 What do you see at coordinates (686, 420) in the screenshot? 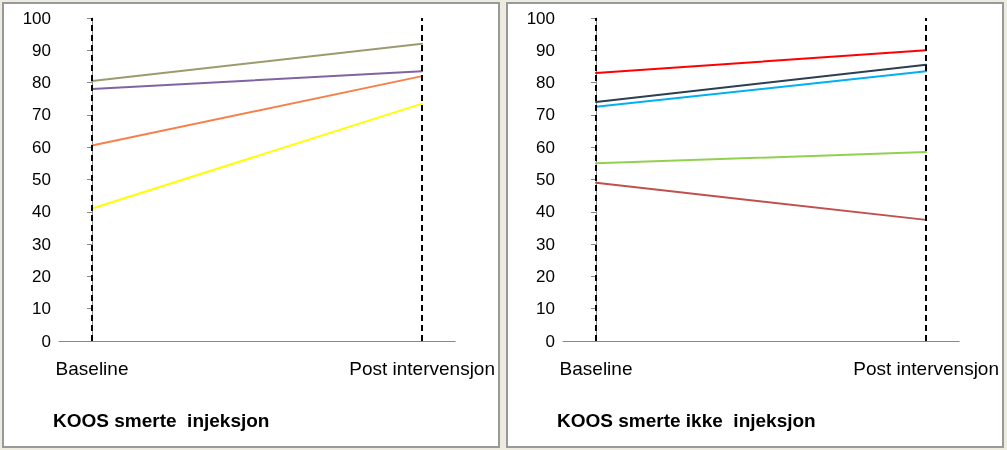
I see `x-axis-title: KOOS smerte ikke injeksjon` at bounding box center [686, 420].